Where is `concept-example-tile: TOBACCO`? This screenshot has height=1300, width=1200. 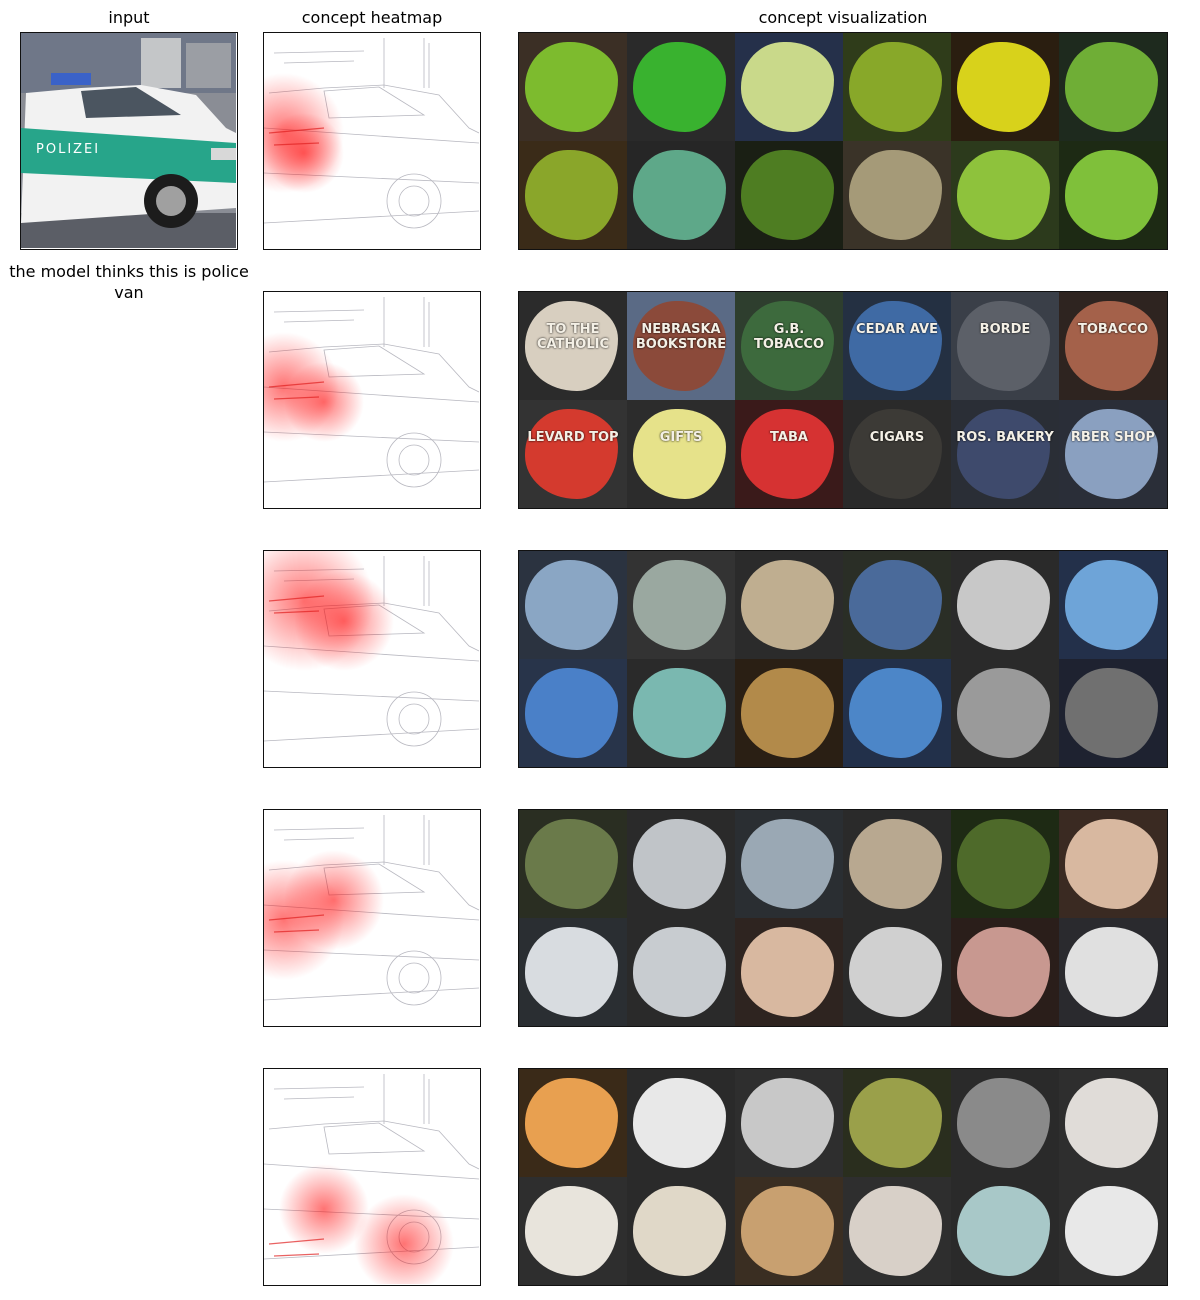 concept-example-tile: TOBACCO is located at coordinates (1113, 346).